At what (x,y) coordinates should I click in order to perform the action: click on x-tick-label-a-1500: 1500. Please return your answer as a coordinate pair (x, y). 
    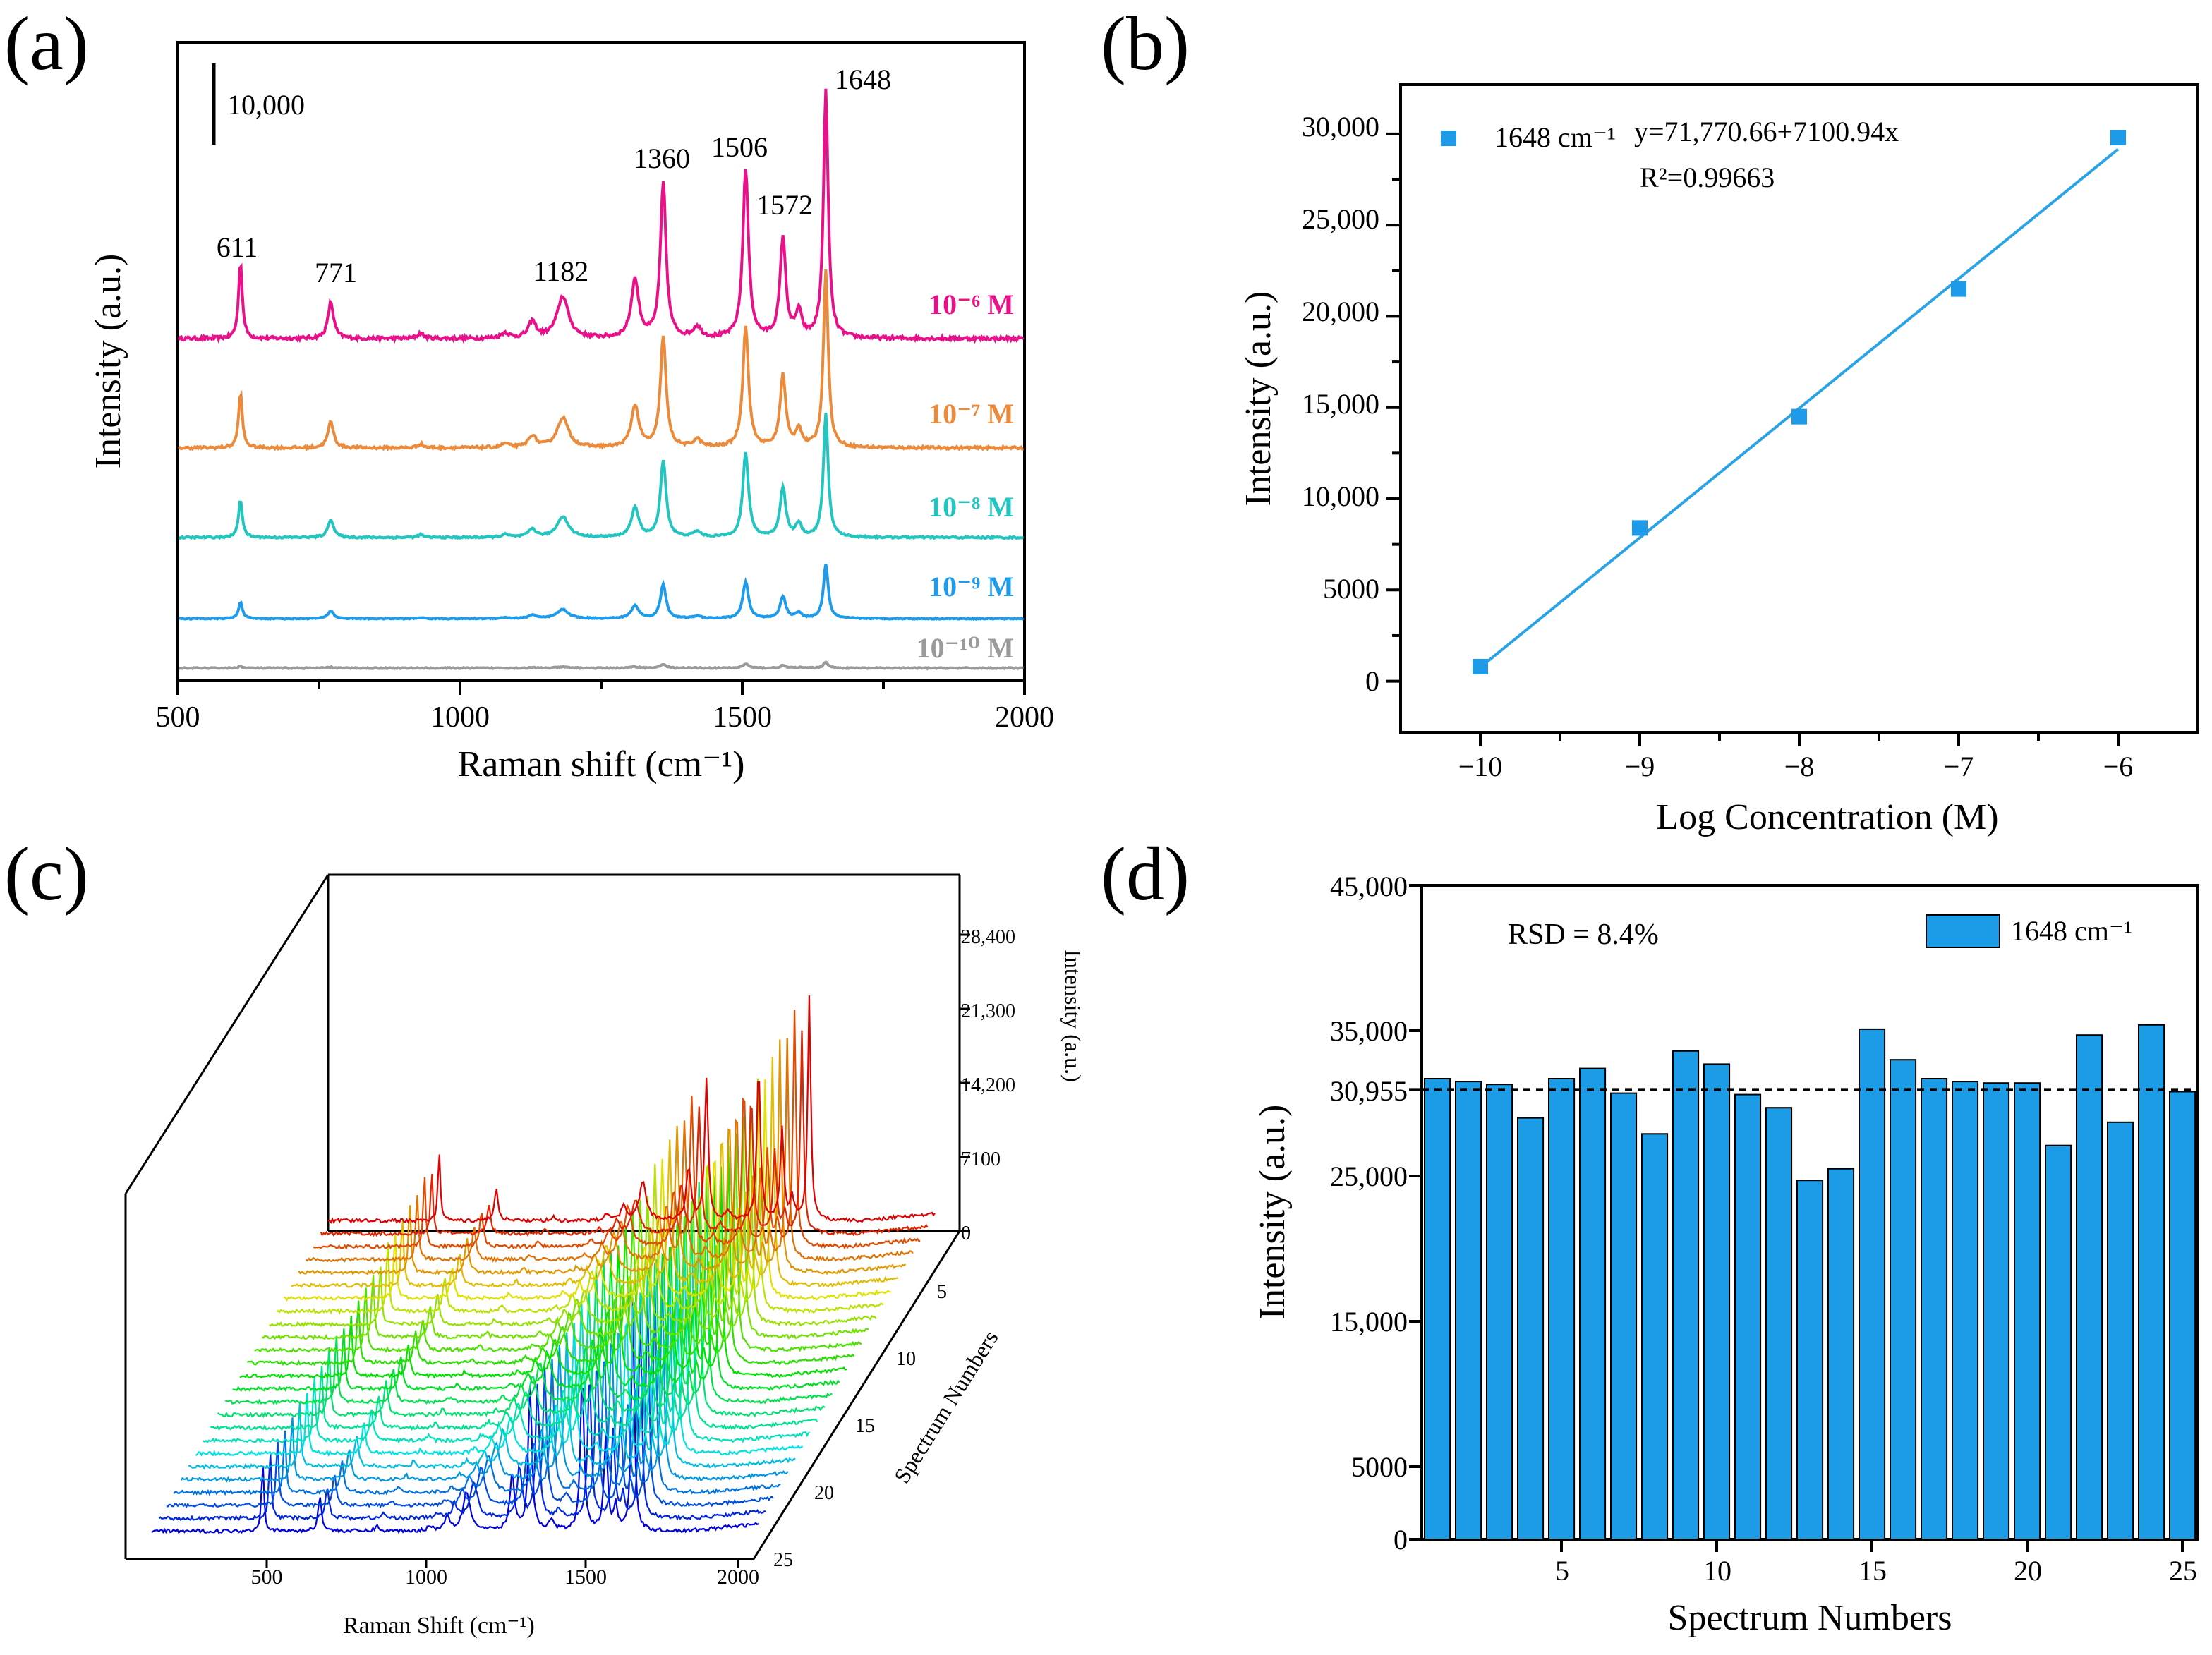
    Looking at the image, I should click on (742, 717).